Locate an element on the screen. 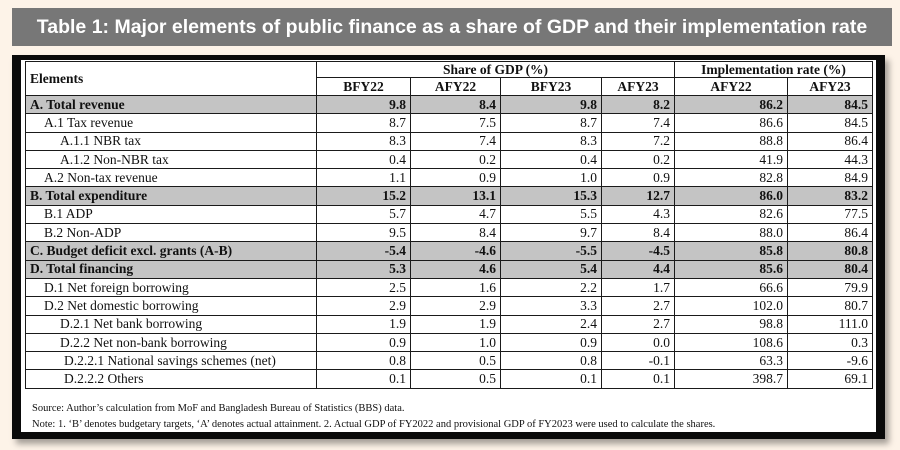 This screenshot has height=450, width=900. col-header-bfy23: BFY23 is located at coordinates (551, 86).